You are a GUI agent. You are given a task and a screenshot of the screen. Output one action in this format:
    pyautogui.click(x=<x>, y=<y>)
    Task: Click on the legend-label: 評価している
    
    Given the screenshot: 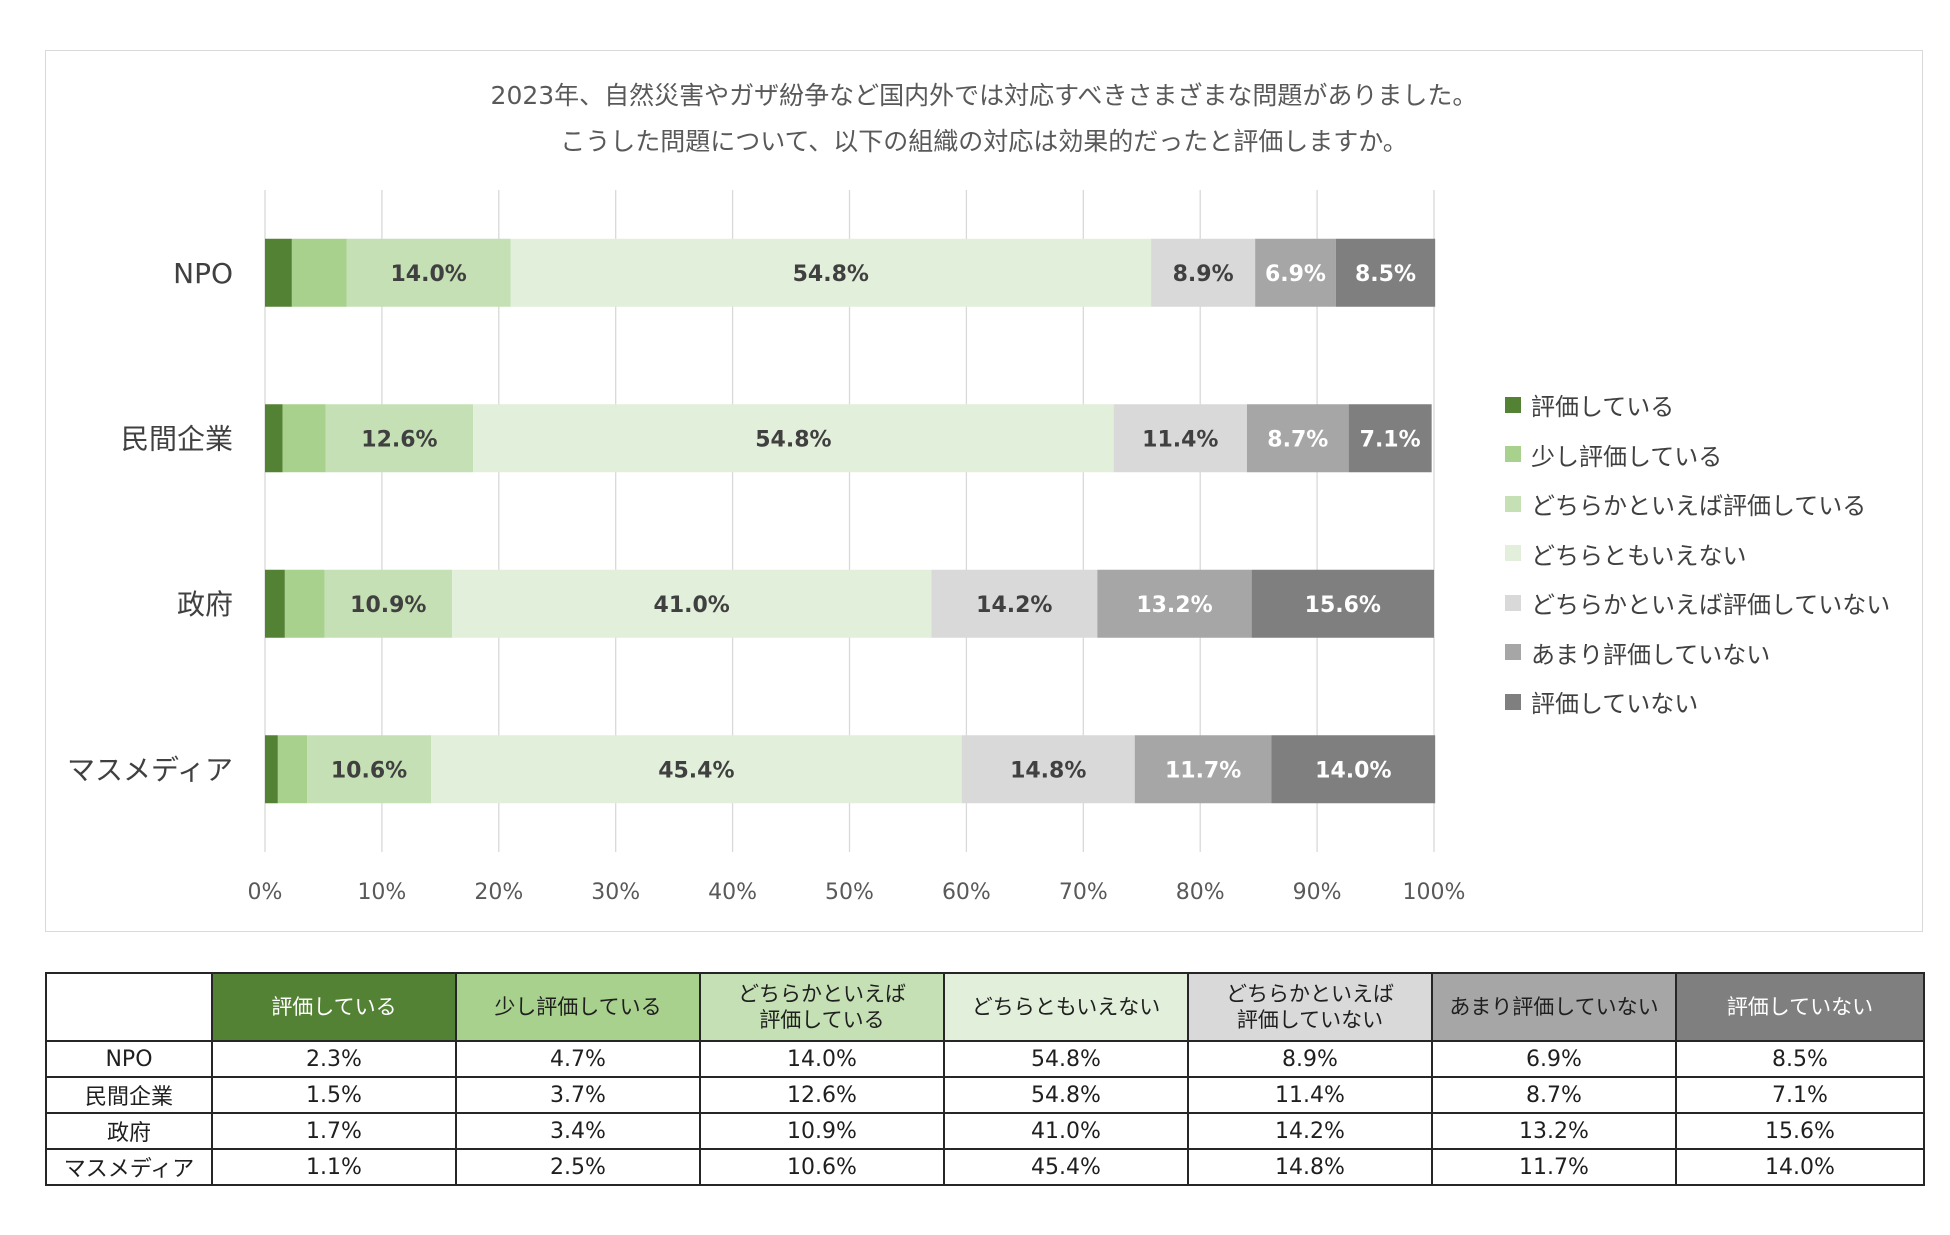 What is the action you would take?
    pyautogui.click(x=1603, y=407)
    